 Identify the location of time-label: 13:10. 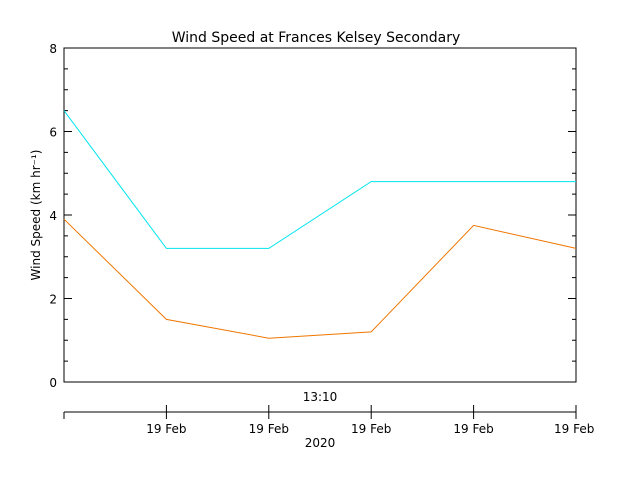
(320, 397).